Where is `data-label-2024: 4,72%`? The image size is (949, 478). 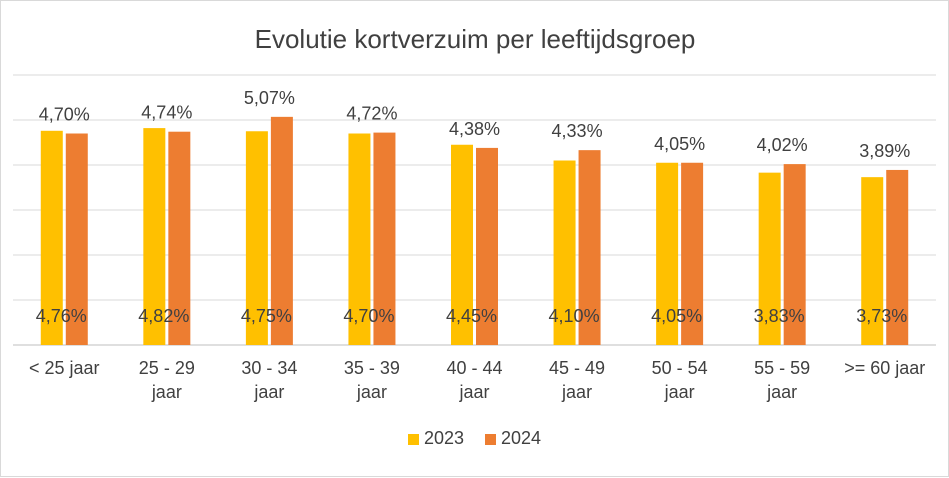
data-label-2024: 4,72% is located at coordinates (371, 114).